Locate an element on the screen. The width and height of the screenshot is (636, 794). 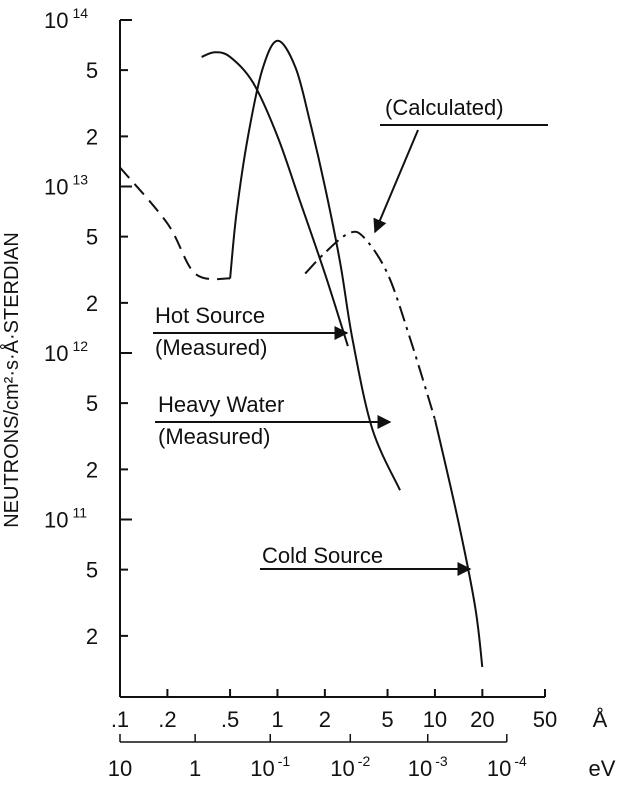
annotation-calculated: (Calculated) is located at coordinates (460, 164).